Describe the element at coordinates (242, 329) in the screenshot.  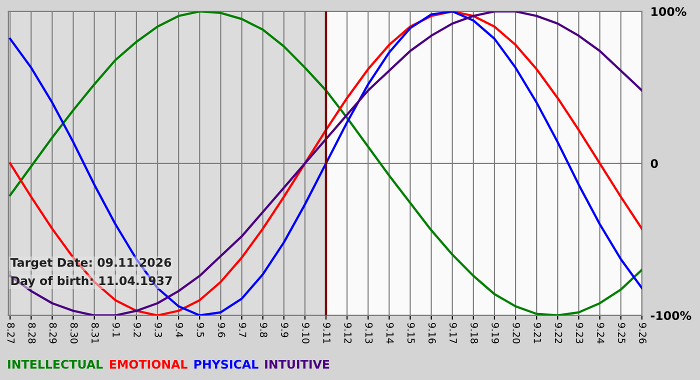
I see `x-tick-label: 9.7` at that location.